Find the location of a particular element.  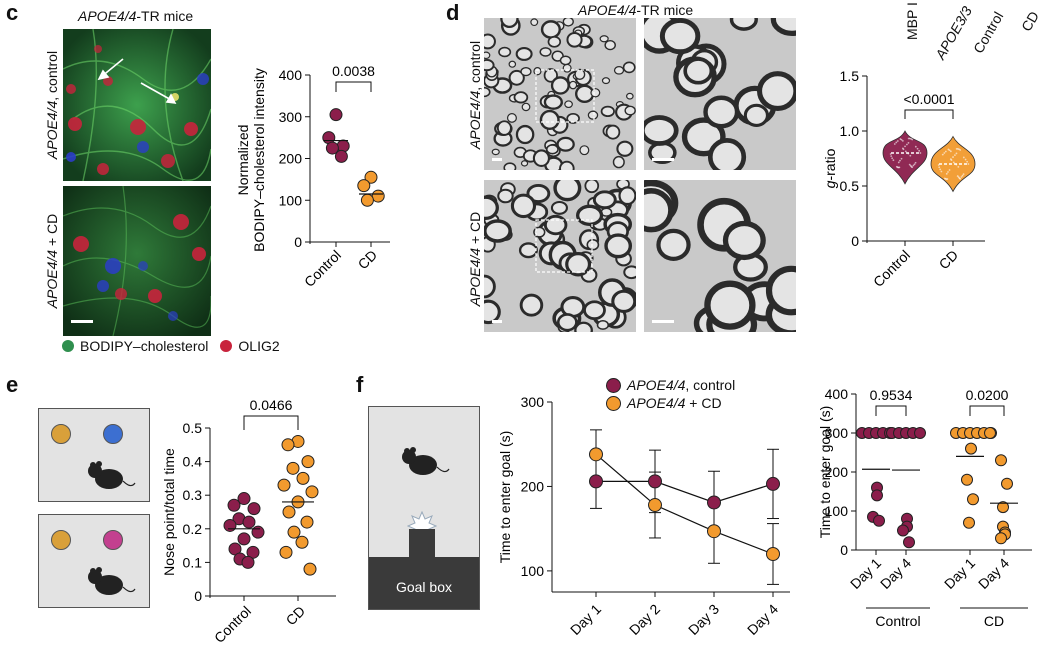

panel-d-row1-rest: , control is located at coordinates (475, 65).